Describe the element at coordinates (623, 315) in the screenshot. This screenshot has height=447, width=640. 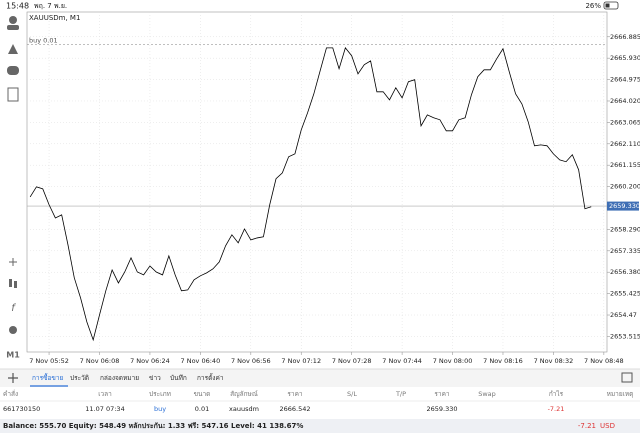
I see `y-tick-label: 2654.47` at that location.